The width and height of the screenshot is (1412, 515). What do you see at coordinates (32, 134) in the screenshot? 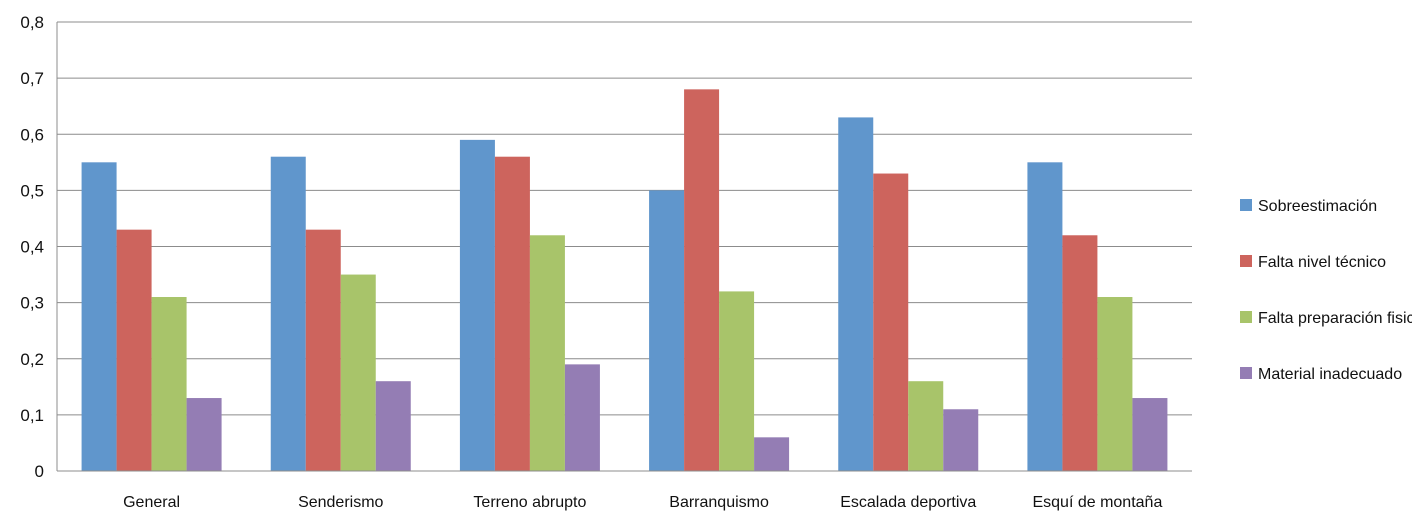
I see `y-tick-label: 0,6` at bounding box center [32, 134].